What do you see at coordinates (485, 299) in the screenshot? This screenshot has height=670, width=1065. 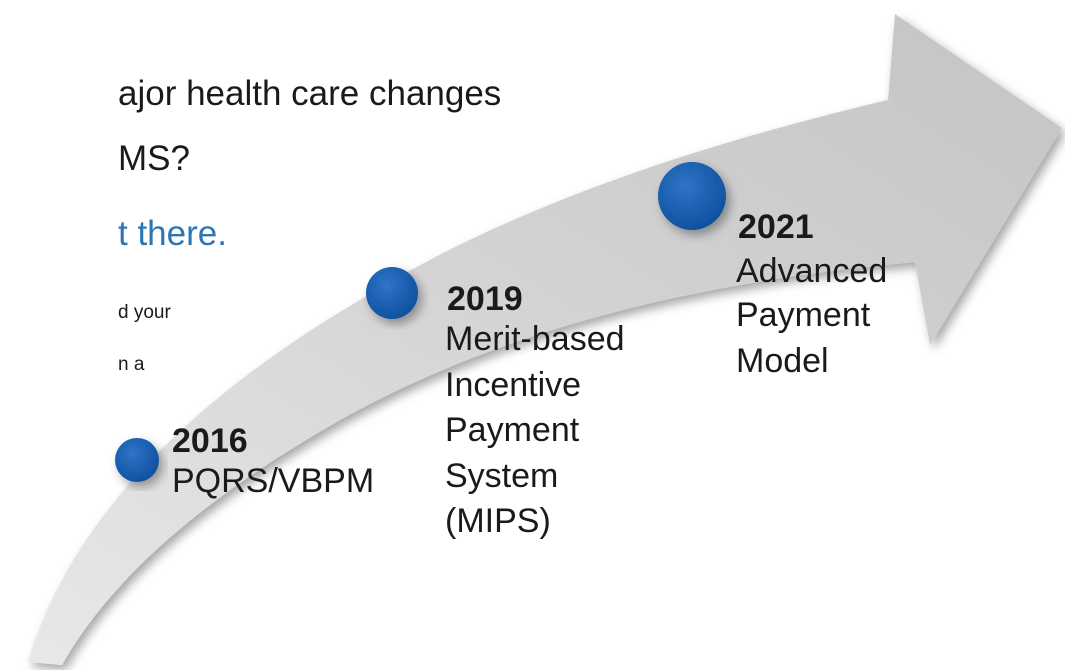 I see `milestone-year: 2019` at bounding box center [485, 299].